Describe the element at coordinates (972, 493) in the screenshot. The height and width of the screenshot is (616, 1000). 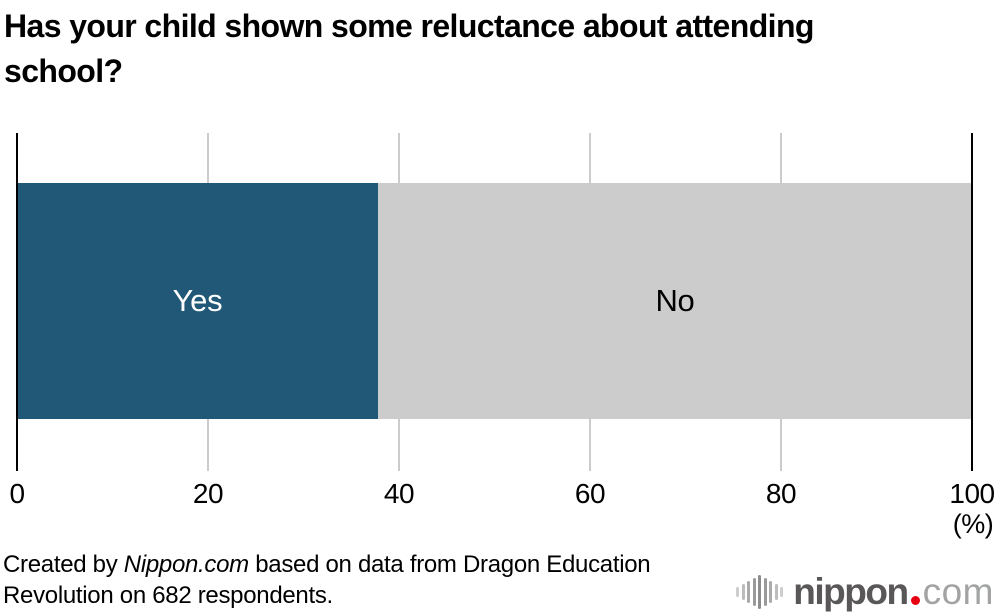
I see `tick-label-100: 100` at that location.